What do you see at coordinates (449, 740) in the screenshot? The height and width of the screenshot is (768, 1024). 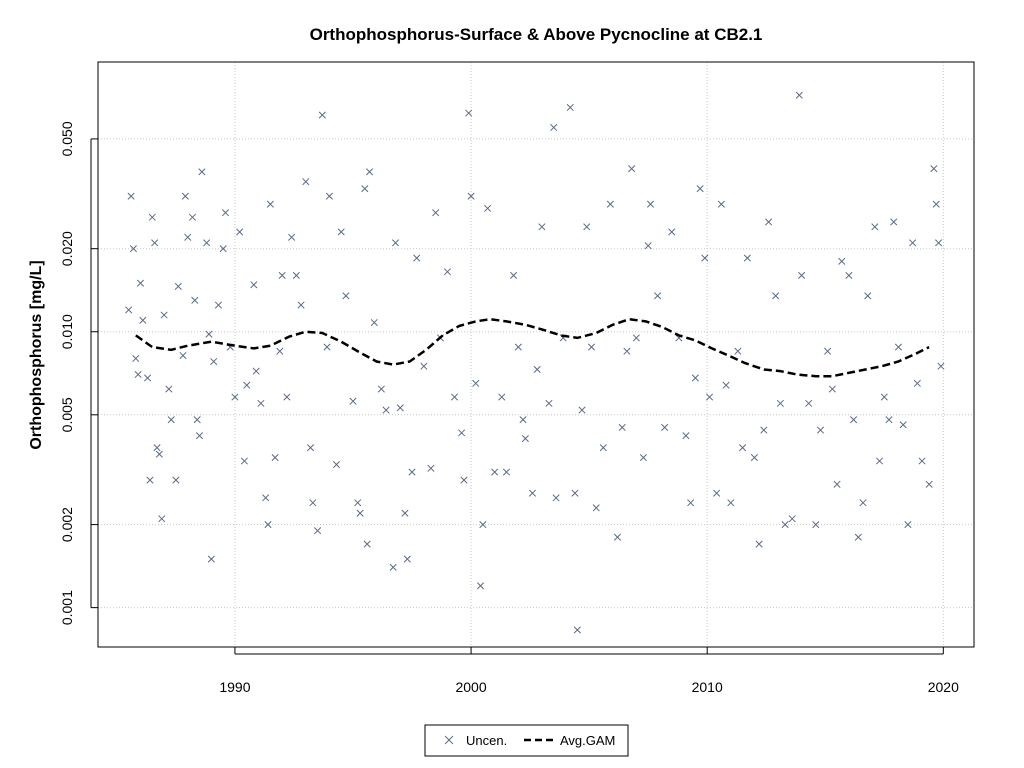 I see `legend-scatter-marker-icon` at bounding box center [449, 740].